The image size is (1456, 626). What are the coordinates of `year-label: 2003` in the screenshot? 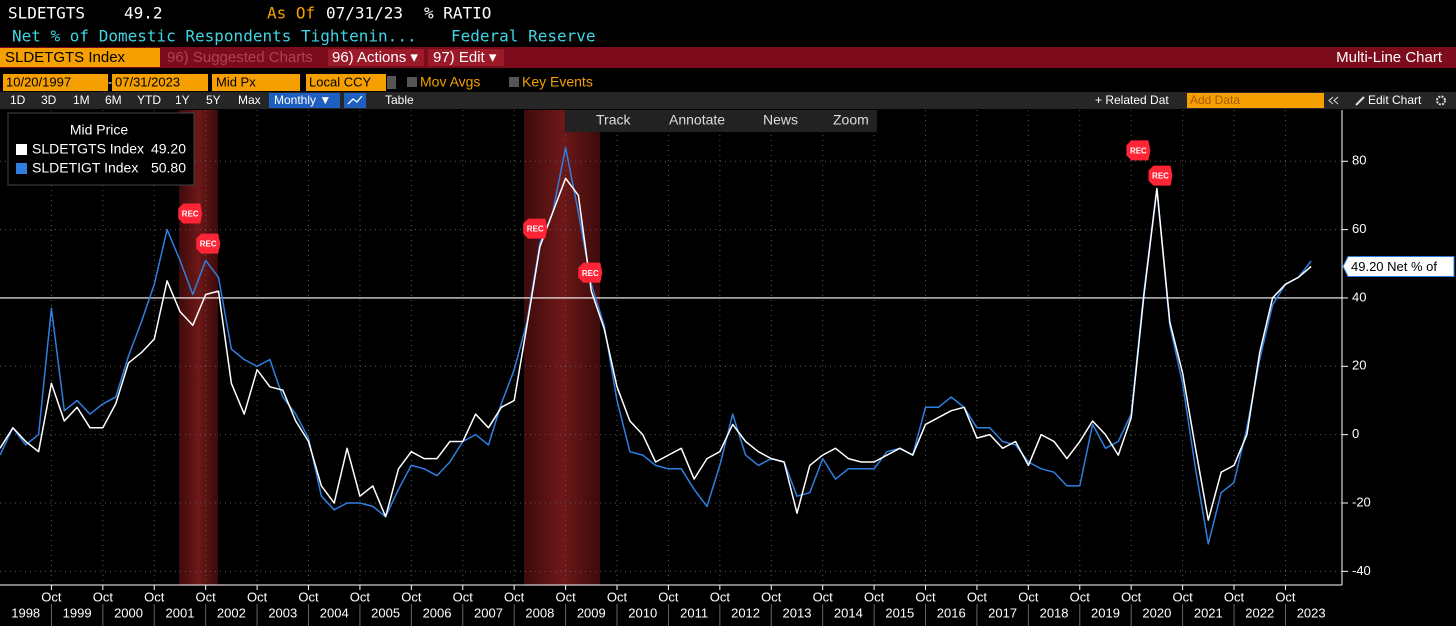 It's located at (282, 612).